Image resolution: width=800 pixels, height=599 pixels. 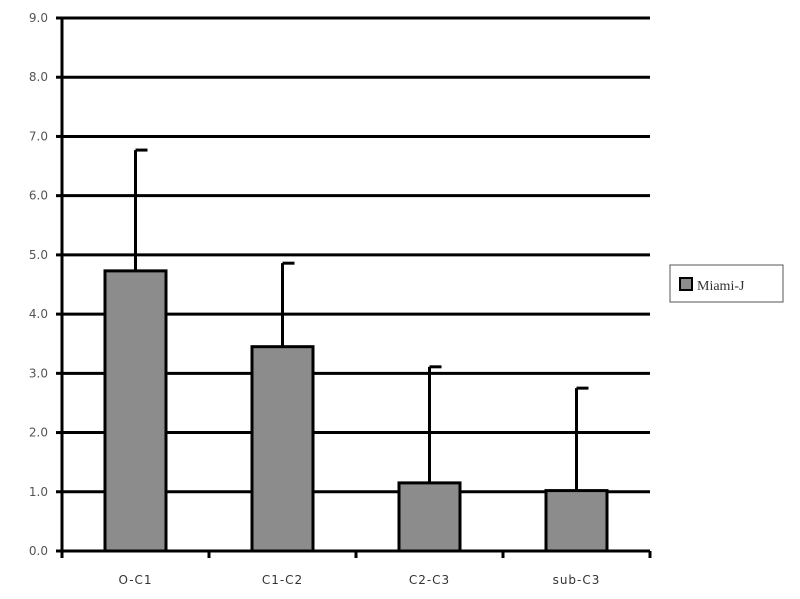 I want to click on x-tick-label: sub-C3, so click(x=577, y=580).